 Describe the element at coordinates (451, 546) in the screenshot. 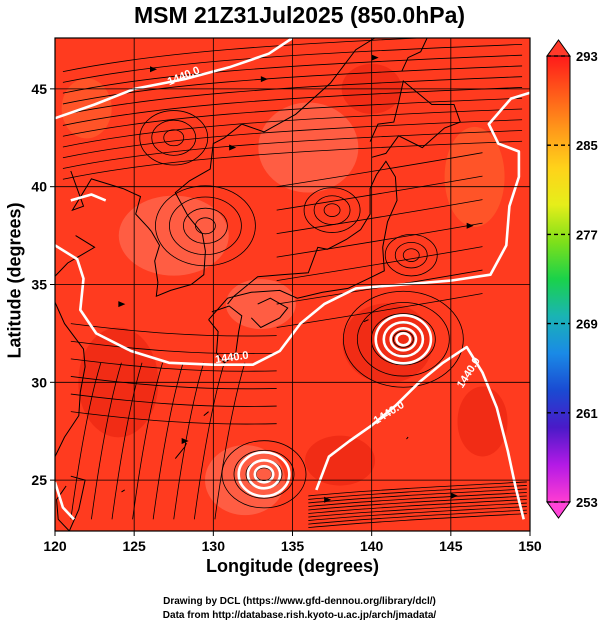

I see `x-tick-label: 145` at that location.